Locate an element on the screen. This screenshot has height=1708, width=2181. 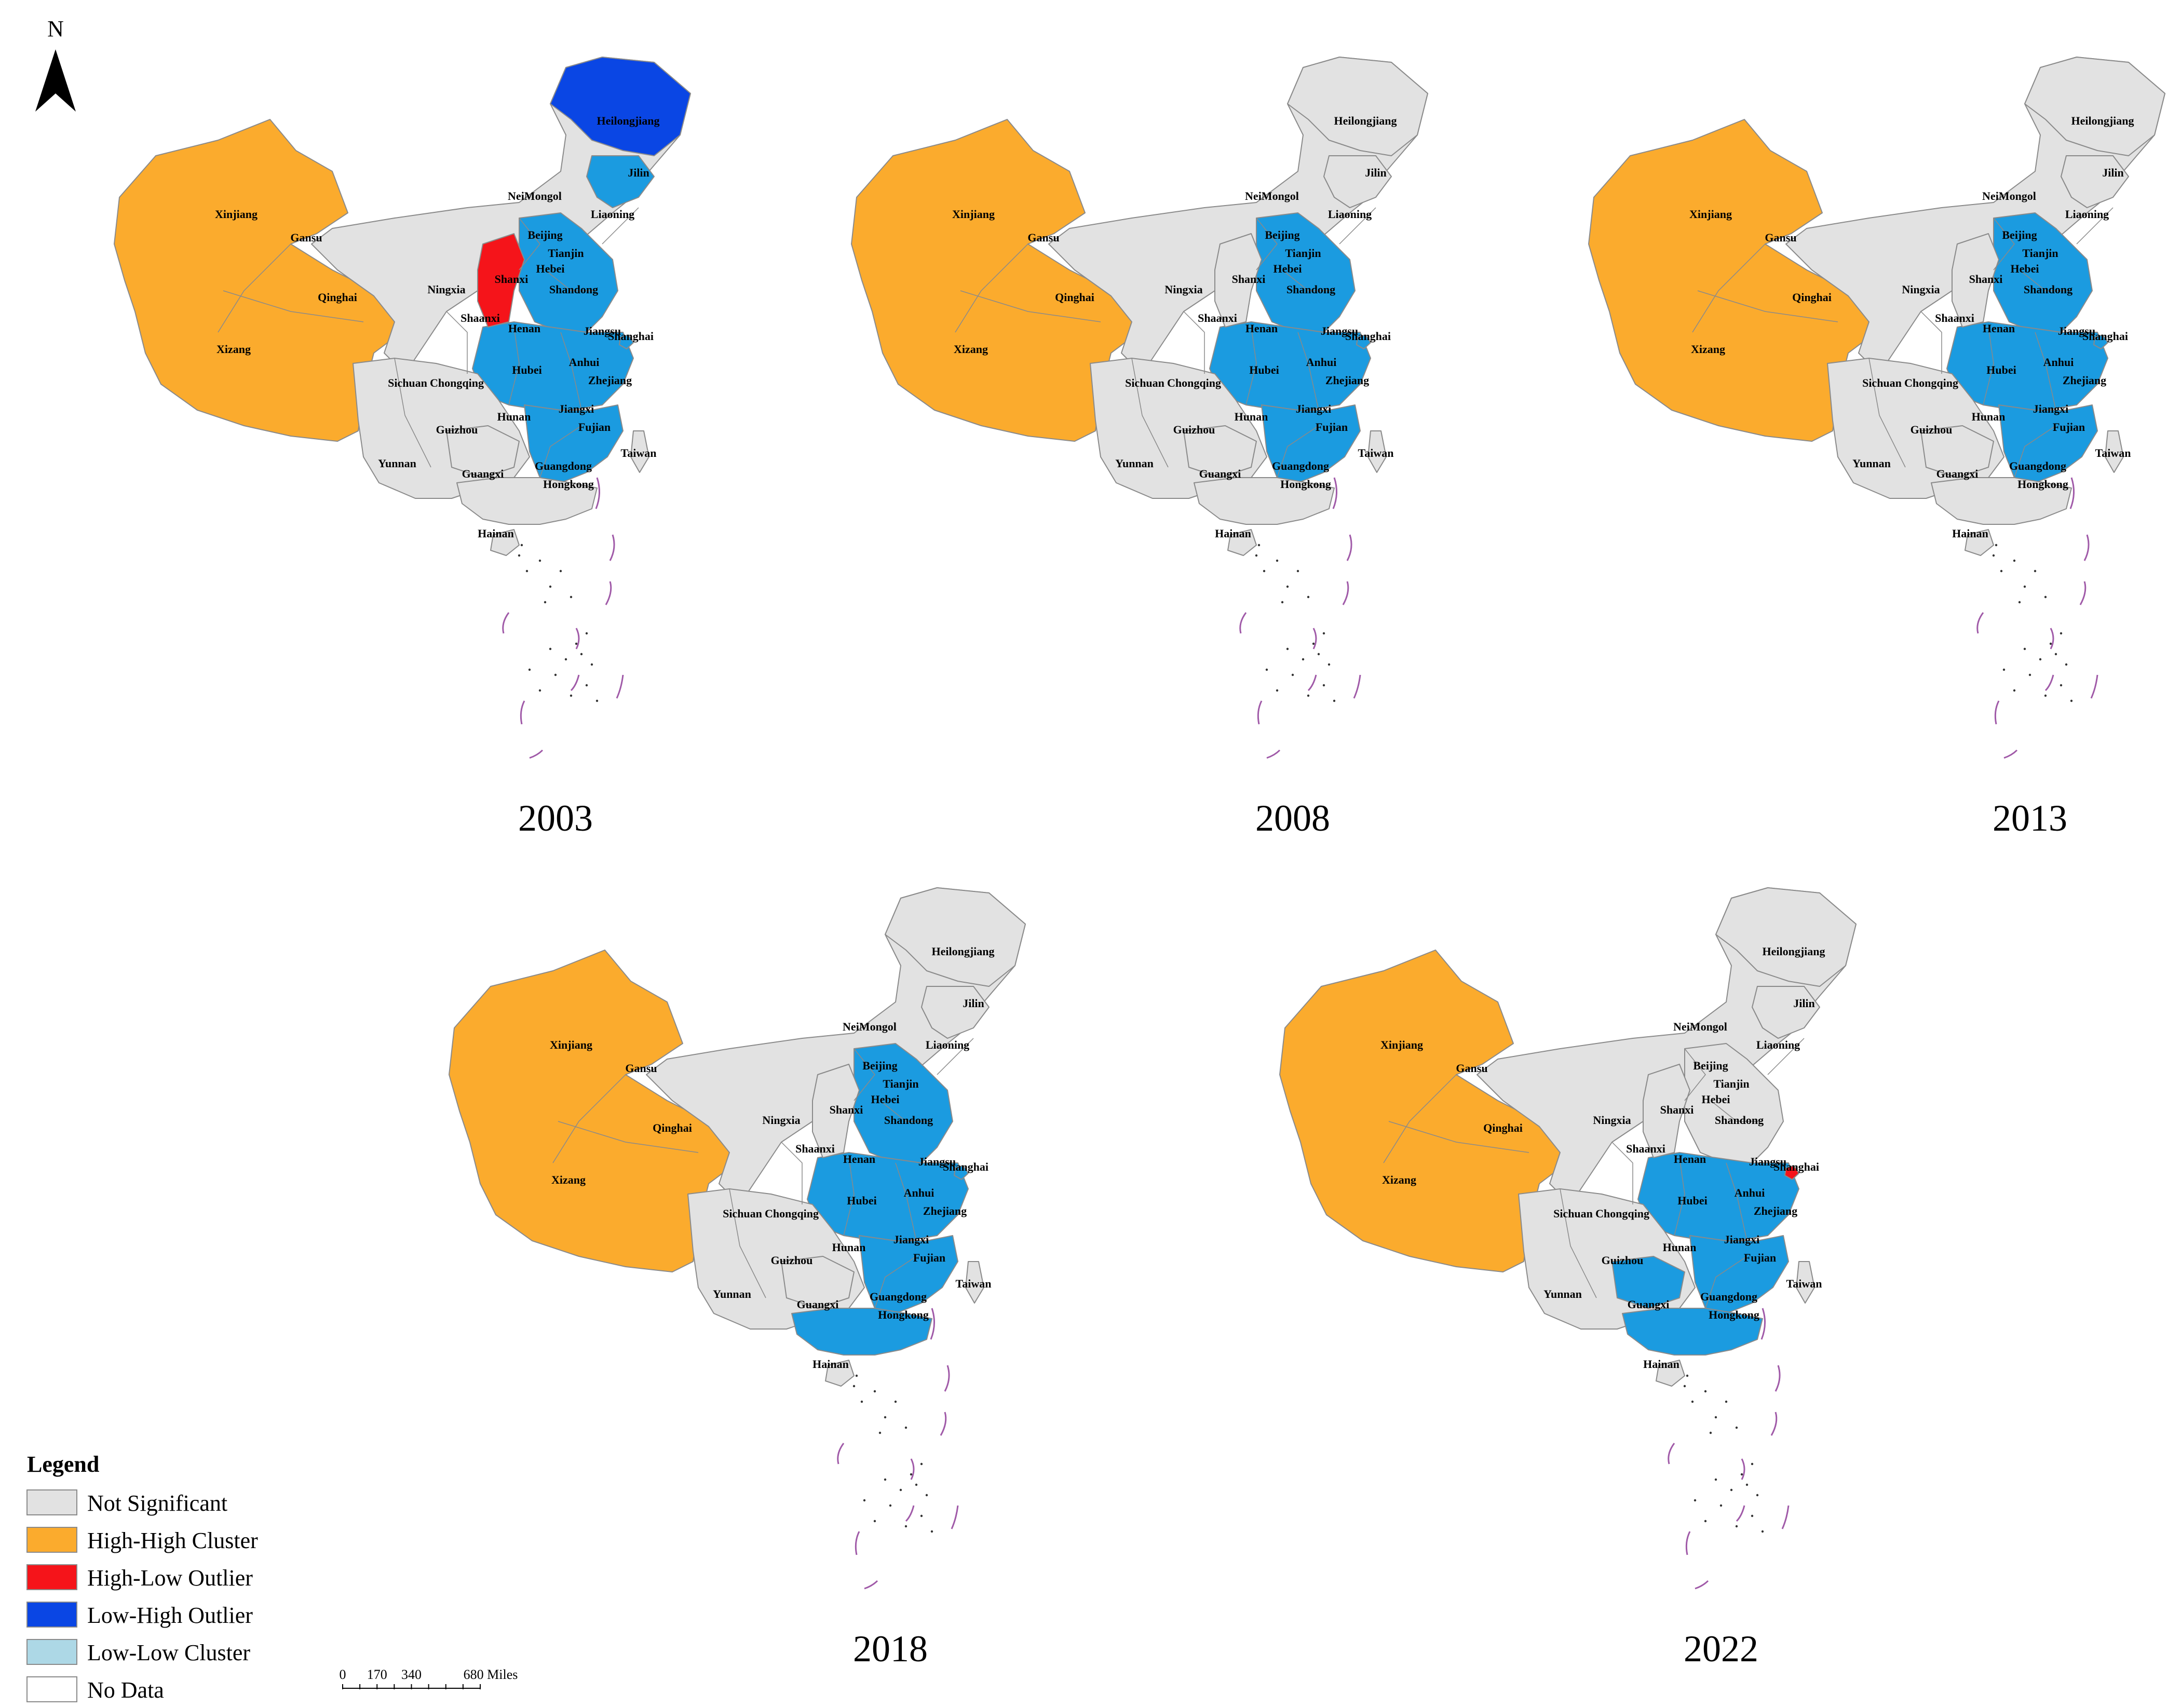
region-northwest is located at coordinates (259, 280).